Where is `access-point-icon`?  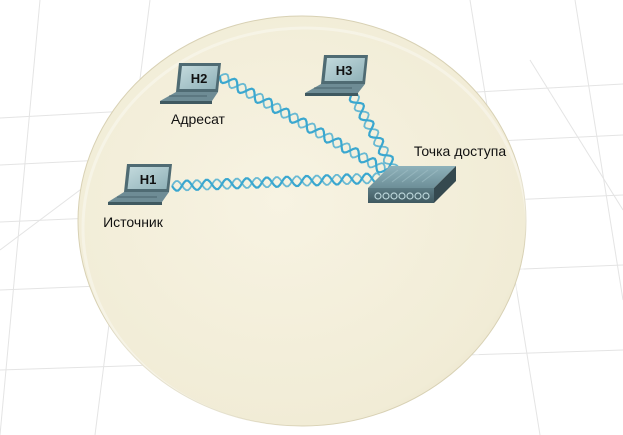
access-point-icon is located at coordinates (412, 184).